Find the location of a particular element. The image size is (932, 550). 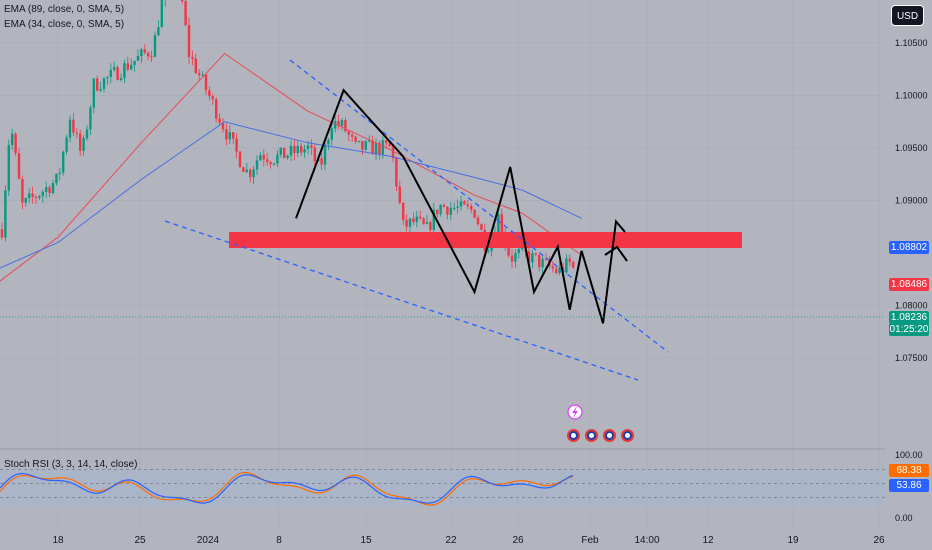

x-tick-label: 15 is located at coordinates (366, 540).